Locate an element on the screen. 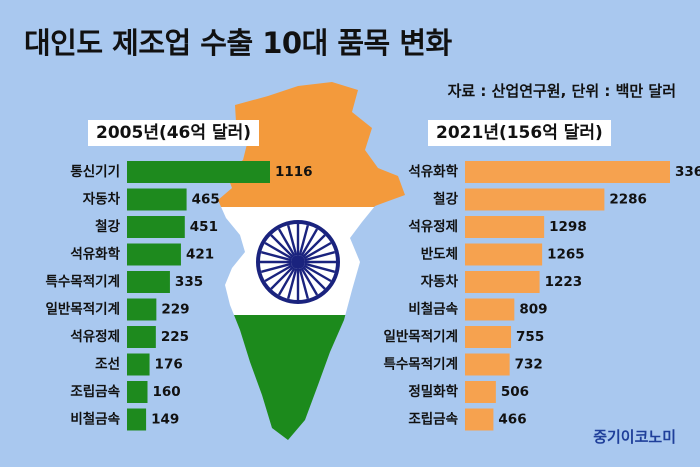 The height and width of the screenshot is (467, 700). chart-row: 특수목적기계 732 is located at coordinates (463, 364).